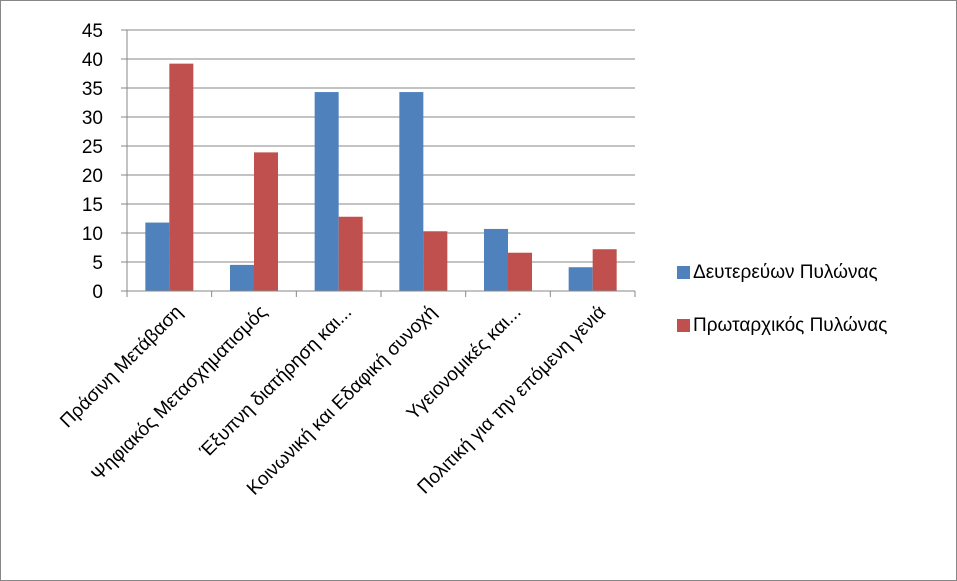 The height and width of the screenshot is (581, 957). What do you see at coordinates (92, 89) in the screenshot?
I see `y-tick-label: 35` at bounding box center [92, 89].